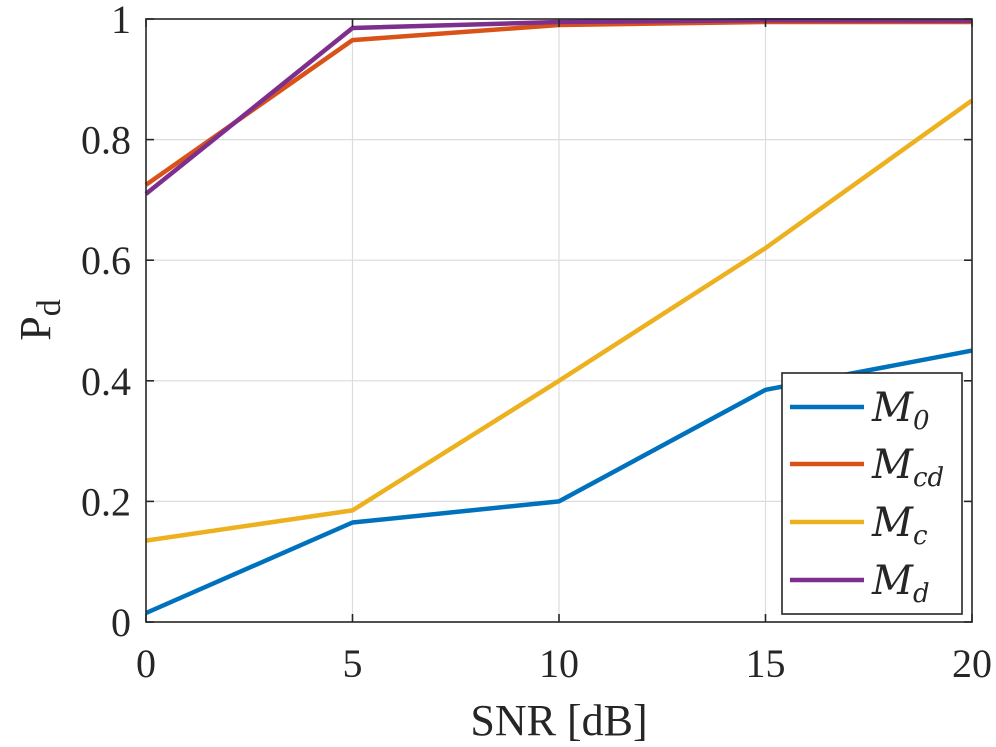 This screenshot has width=996, height=747. I want to click on y-axis-label: Pd, so click(39, 319).